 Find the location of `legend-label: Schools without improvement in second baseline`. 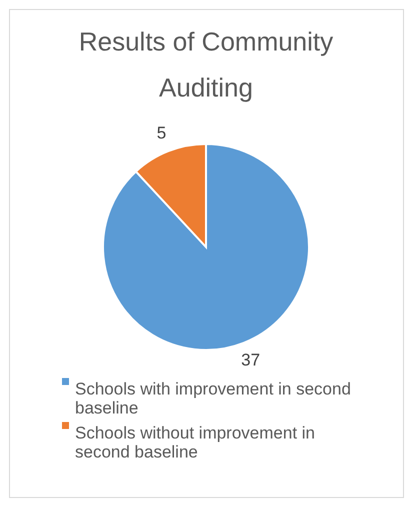

legend-label: Schools without improvement in second baseline is located at coordinates (195, 443).